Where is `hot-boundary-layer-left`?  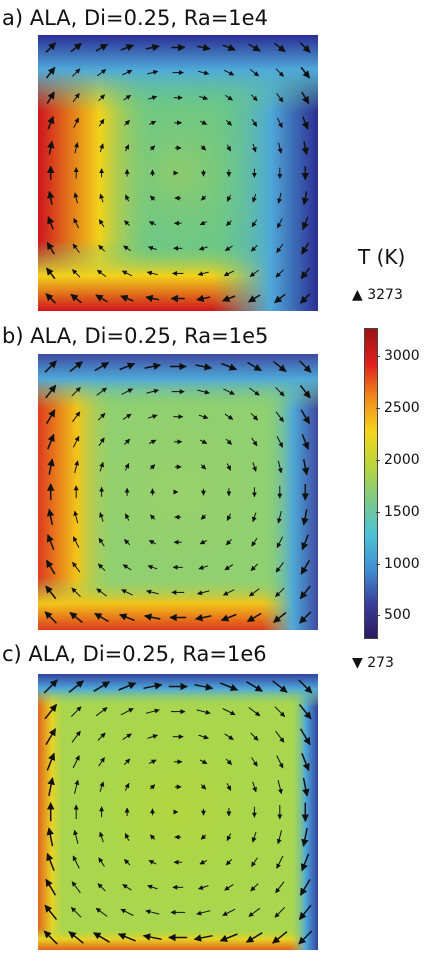
hot-boundary-layer-left is located at coordinates (52, 812).